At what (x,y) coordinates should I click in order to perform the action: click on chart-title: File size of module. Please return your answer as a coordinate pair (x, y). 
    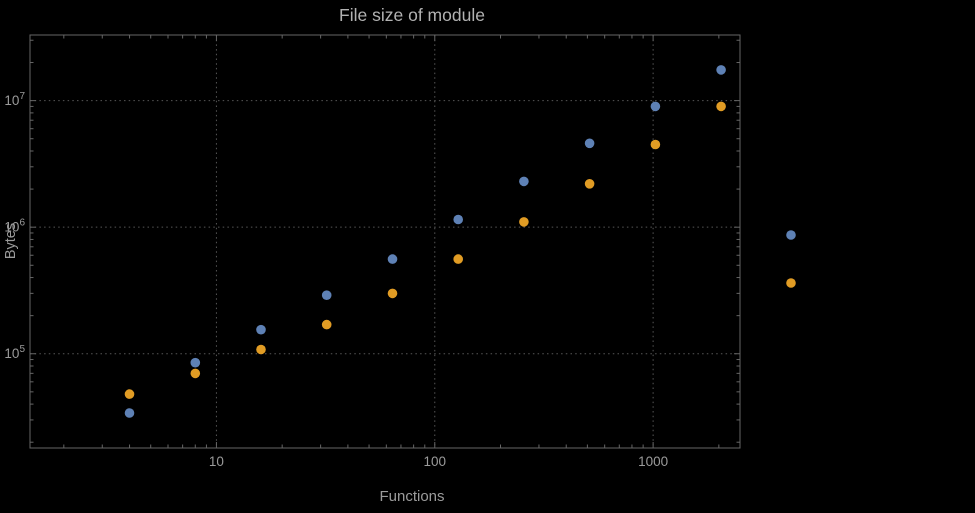
    Looking at the image, I should click on (412, 15).